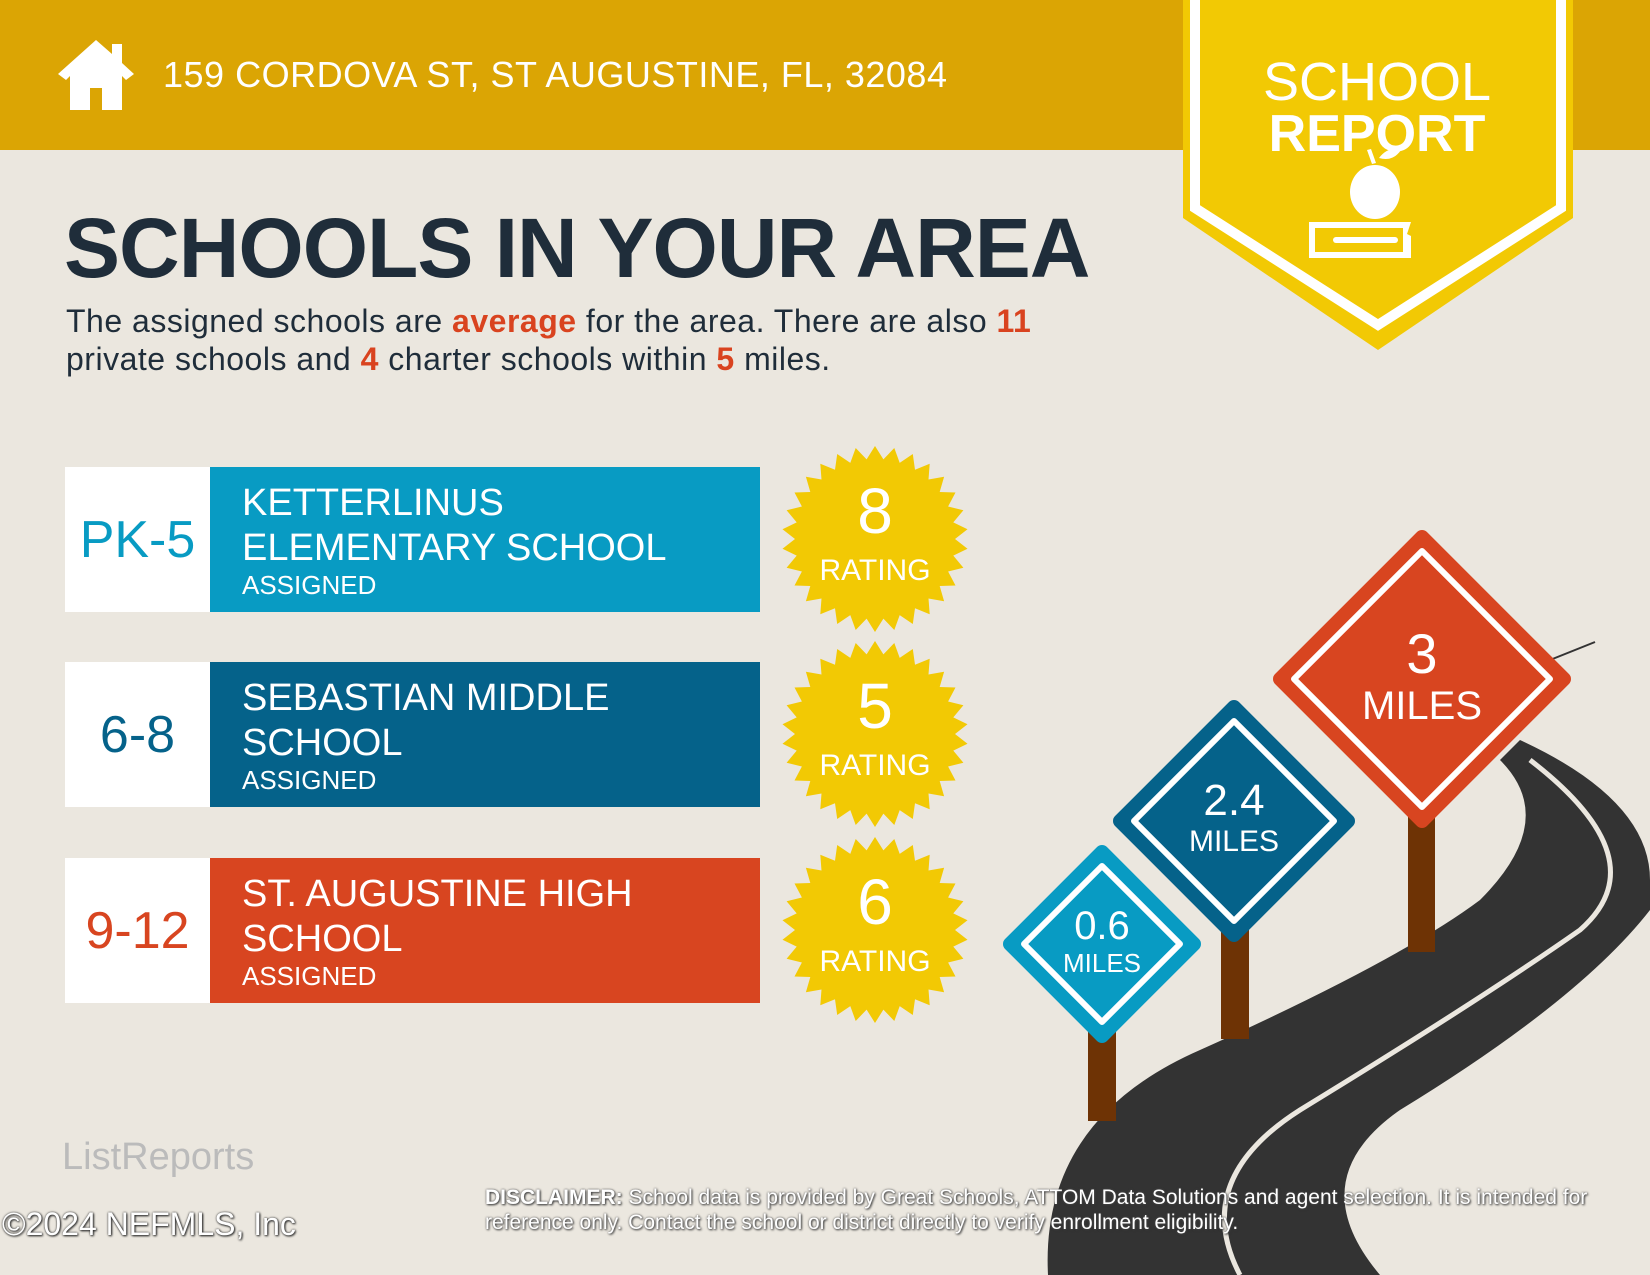  Describe the element at coordinates (1102, 926) in the screenshot. I see `distance-value: 0.6` at that location.